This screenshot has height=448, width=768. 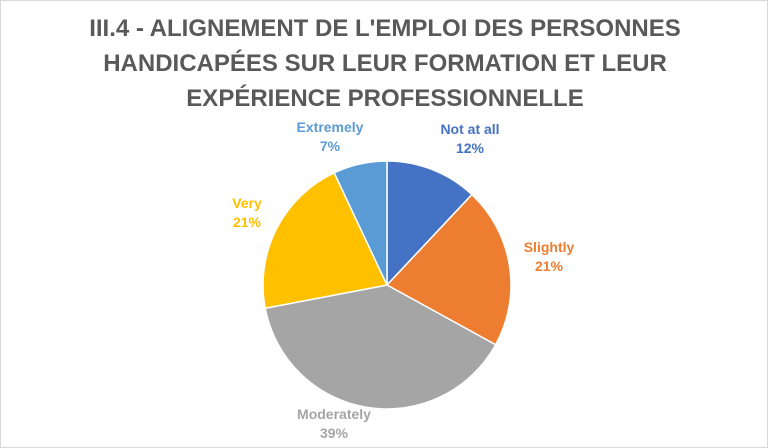 I want to click on pie-slice-slightly, so click(x=448, y=269).